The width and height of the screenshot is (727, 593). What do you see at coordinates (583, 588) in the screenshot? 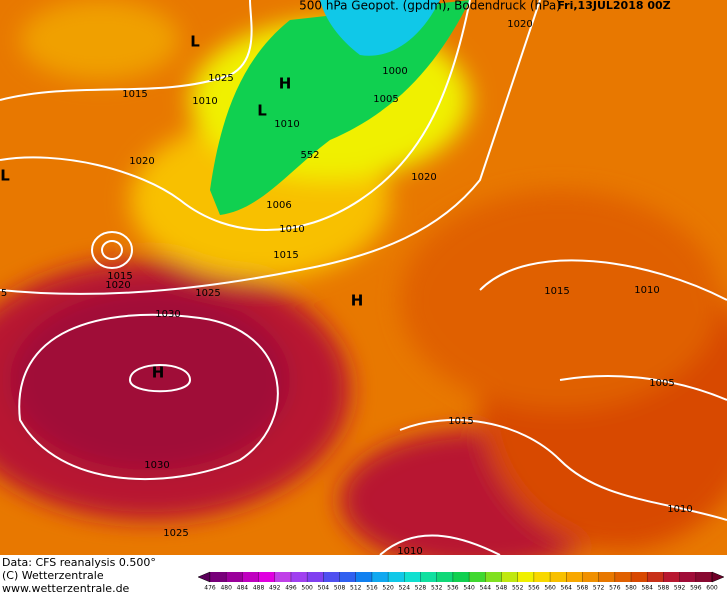
I see `colorbar-label: 568` at bounding box center [583, 588].